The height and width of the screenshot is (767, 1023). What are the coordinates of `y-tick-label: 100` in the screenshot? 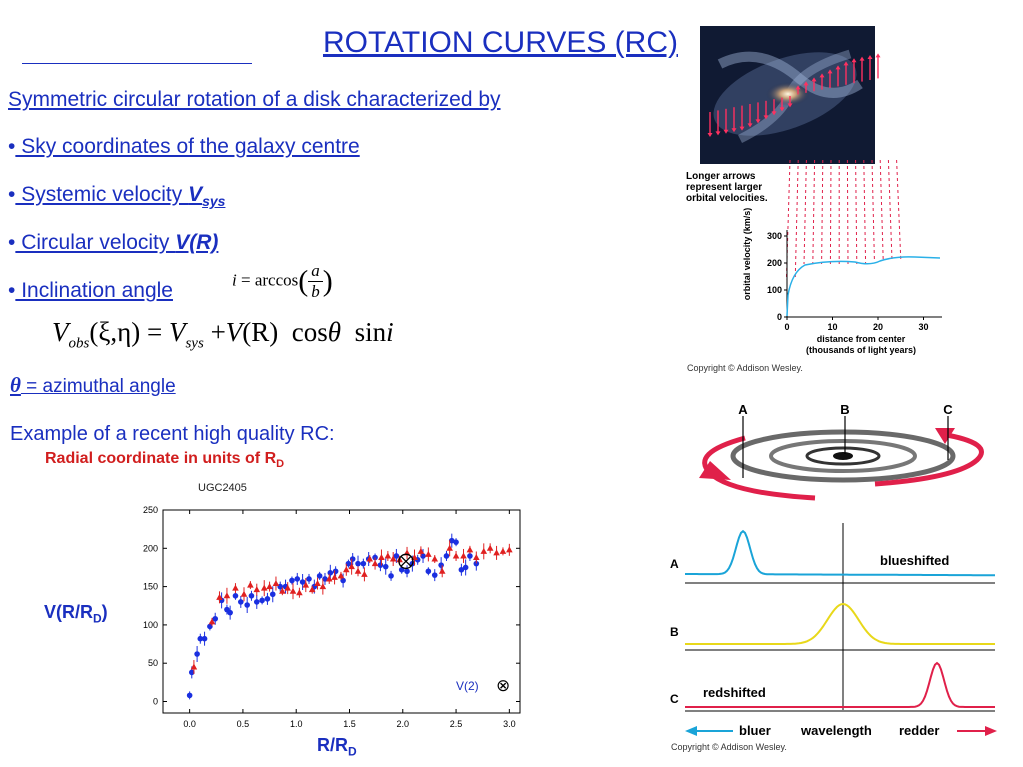 It's located at (150, 625).